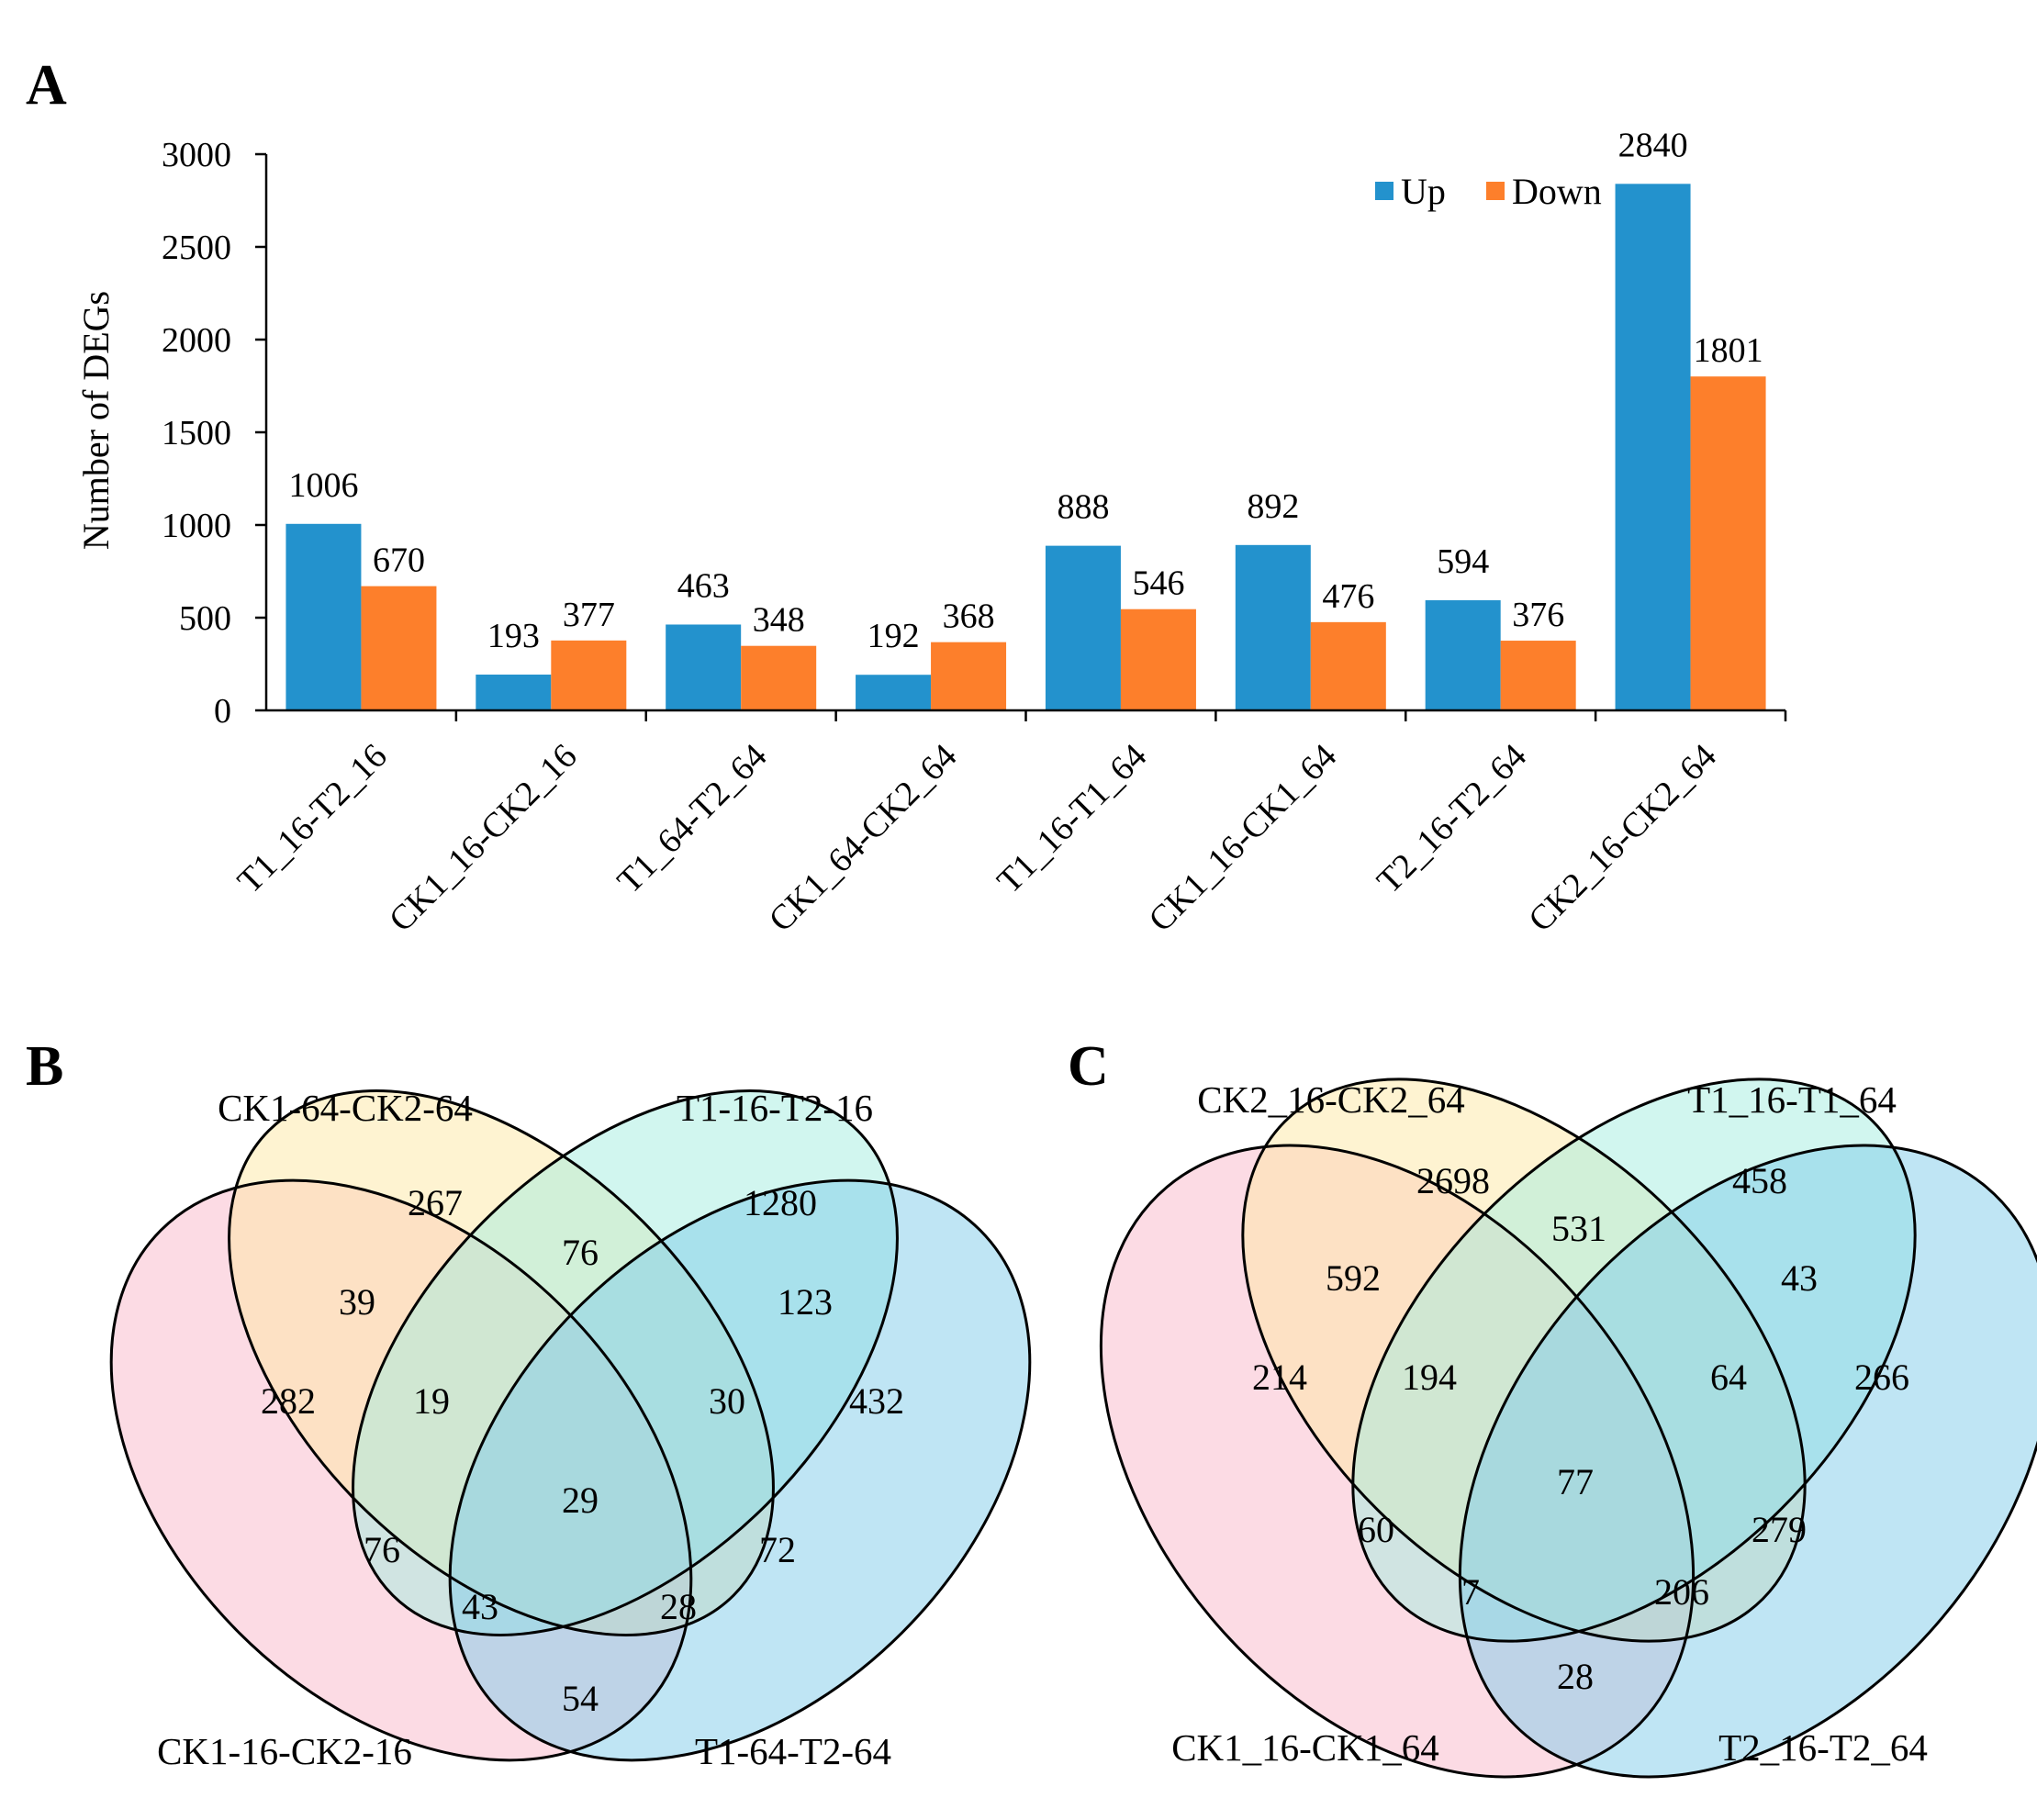 Image resolution: width=2037 pixels, height=1820 pixels. Describe the element at coordinates (1453, 1180) in the screenshot. I see `venn-c-region-s2: 2698` at that location.